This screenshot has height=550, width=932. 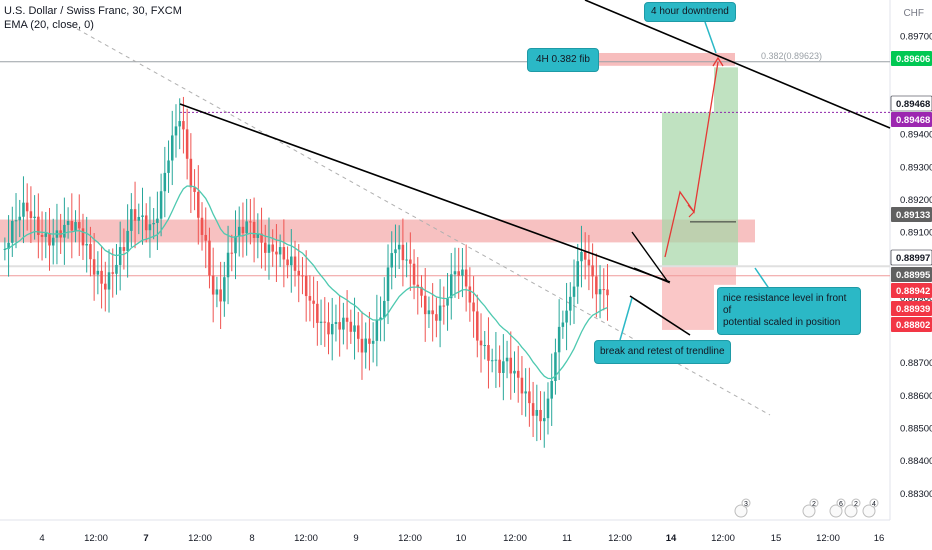 I want to click on y-tick-label: 0.88300, so click(x=916, y=494).